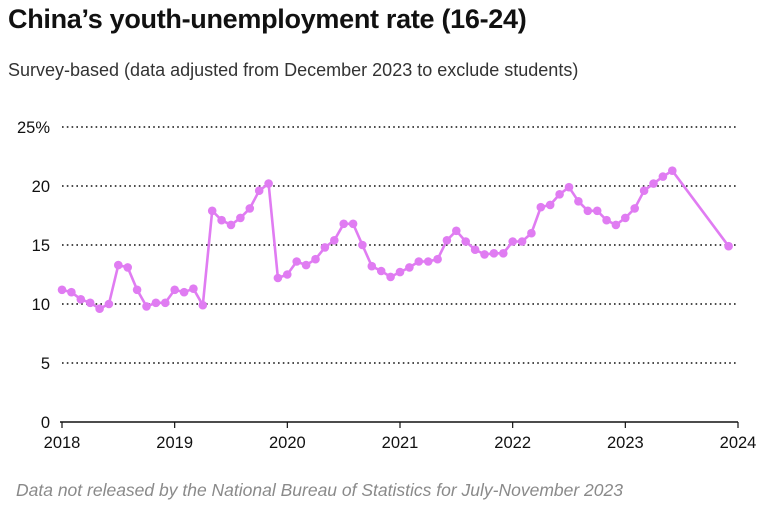 The image size is (757, 510). What do you see at coordinates (174, 443) in the screenshot?
I see `x-tick-label: 2019` at bounding box center [174, 443].